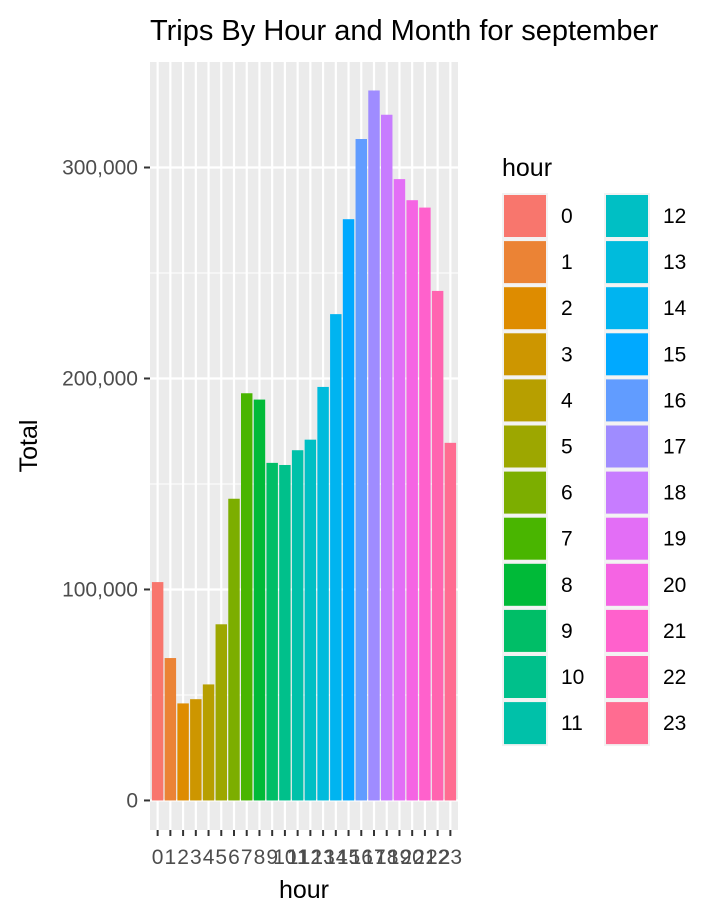  I want to click on chart-title: Trips By Hour and Month for september, so click(404, 31).